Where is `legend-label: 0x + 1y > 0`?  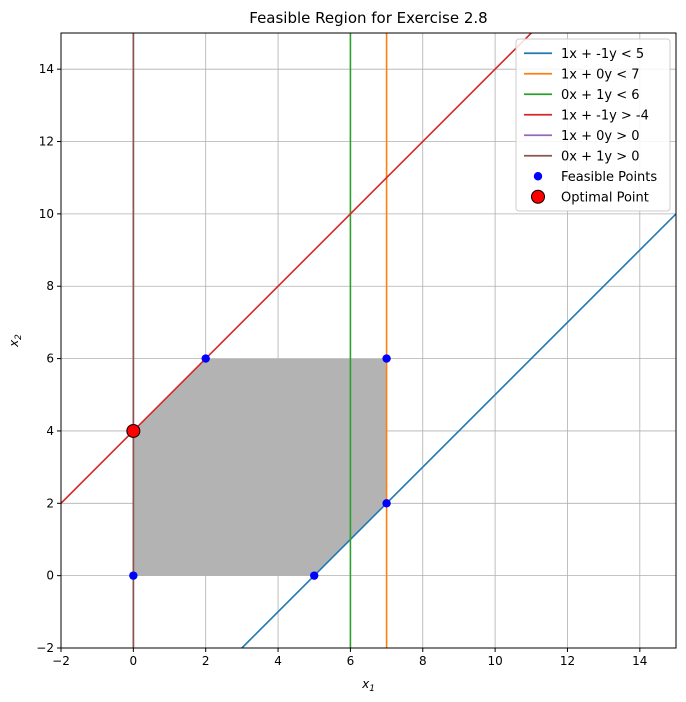
legend-label: 0x + 1y > 0 is located at coordinates (600, 156).